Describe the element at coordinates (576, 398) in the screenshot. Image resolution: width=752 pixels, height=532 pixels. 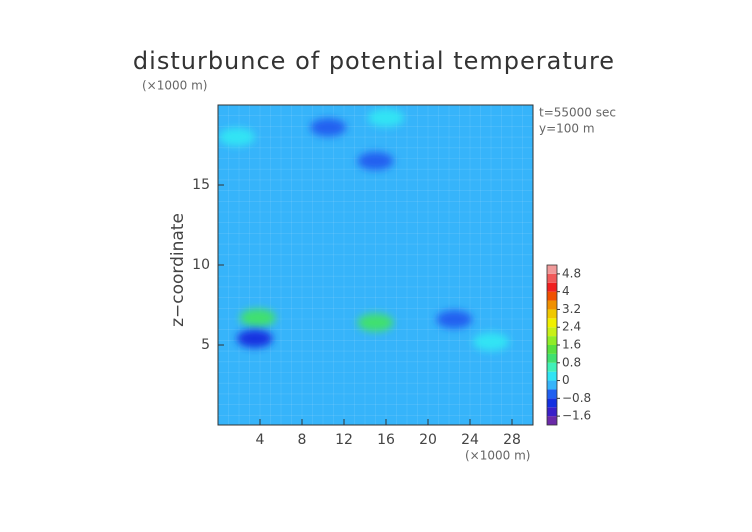
I see `colorbar-label: −0.8` at that location.